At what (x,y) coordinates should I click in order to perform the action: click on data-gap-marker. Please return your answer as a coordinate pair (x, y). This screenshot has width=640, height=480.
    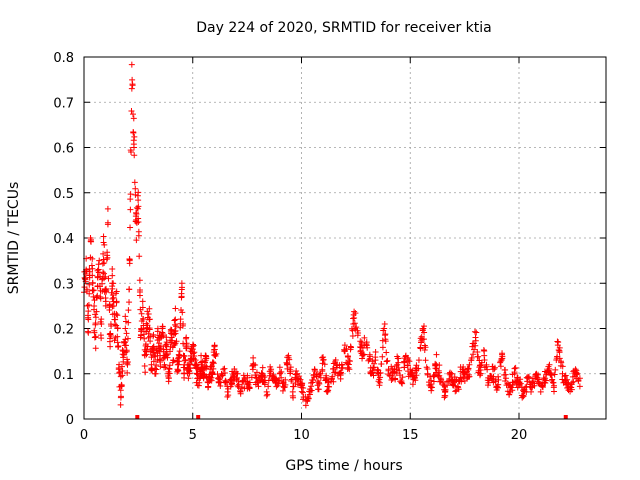
    Looking at the image, I should click on (198, 417).